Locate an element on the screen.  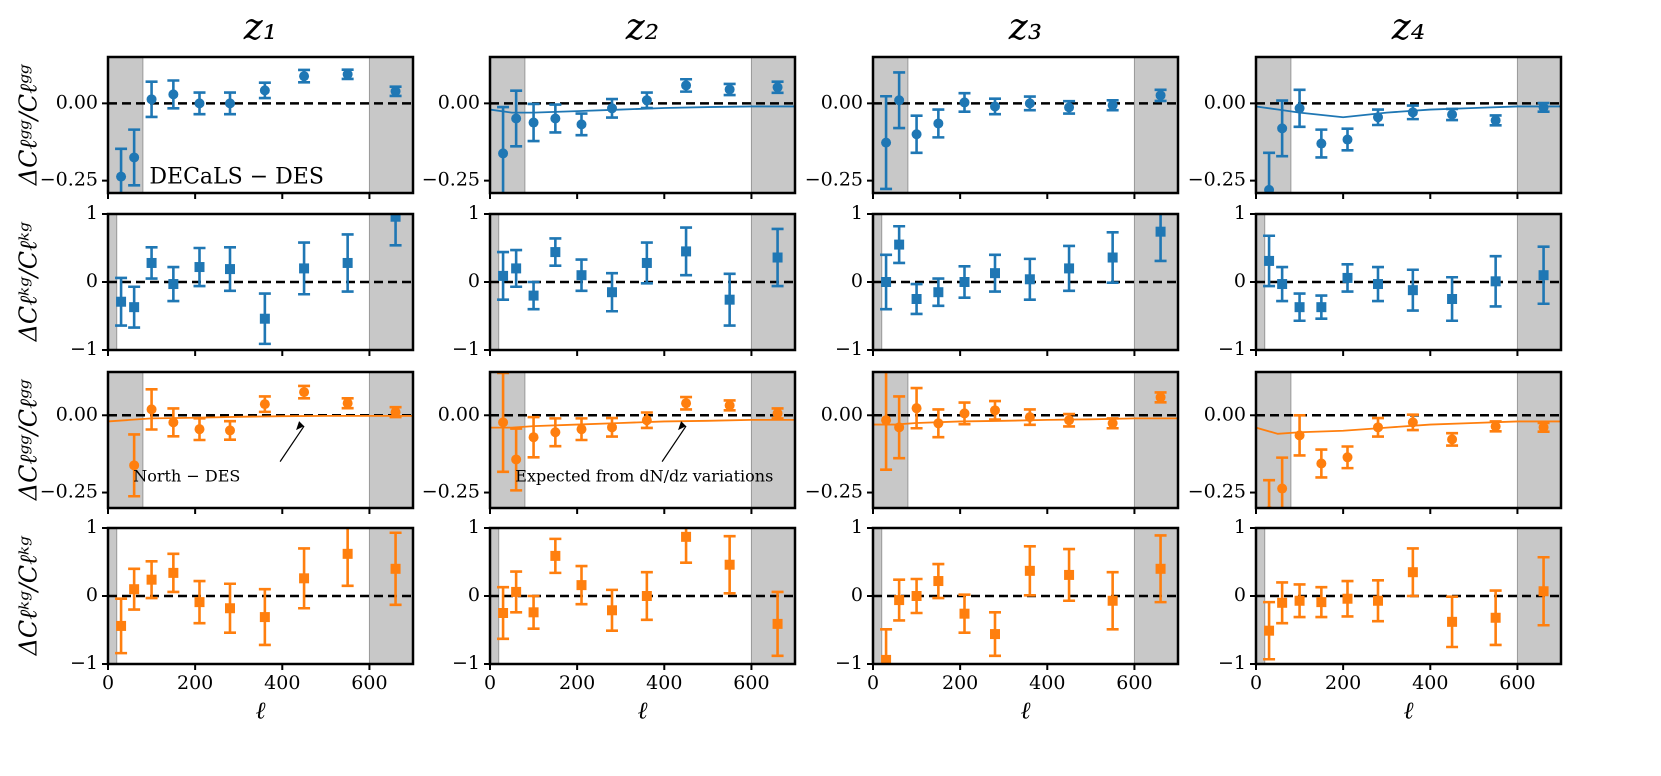
panel: 0.00 −0.25 Expected from dN/dz variations is located at coordinates (609, 442).